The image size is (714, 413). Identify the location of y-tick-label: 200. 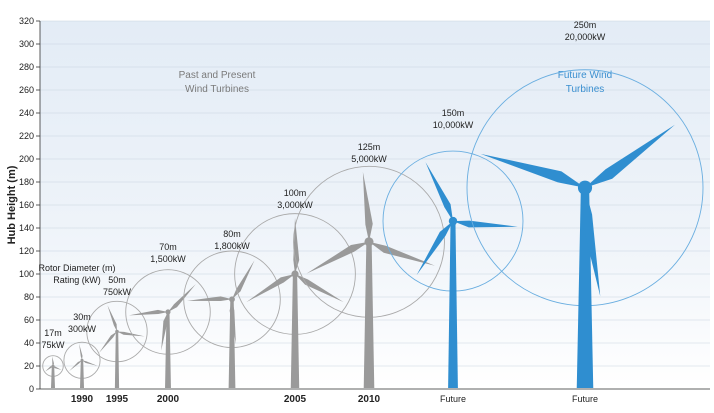
(26, 159).